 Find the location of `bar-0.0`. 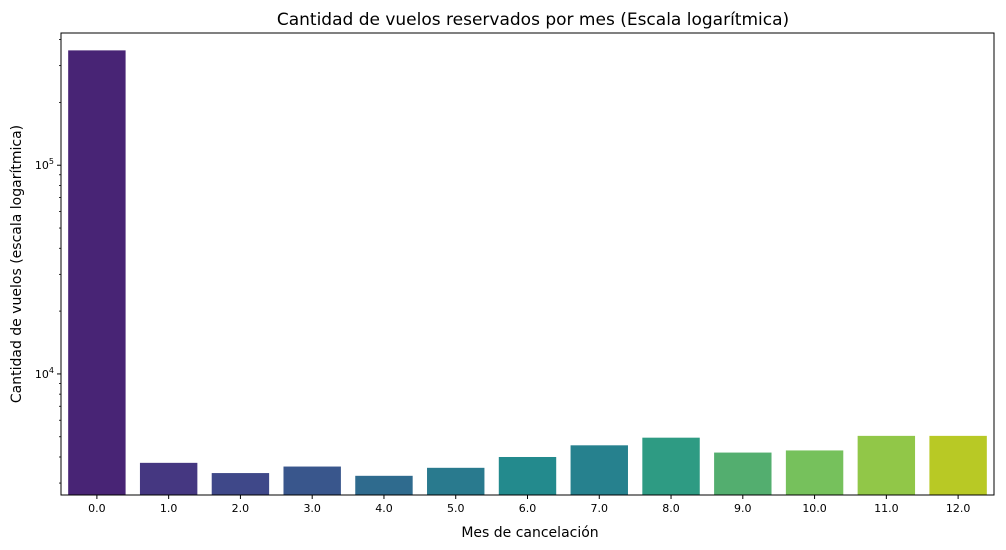

bar-0.0 is located at coordinates (97, 272).